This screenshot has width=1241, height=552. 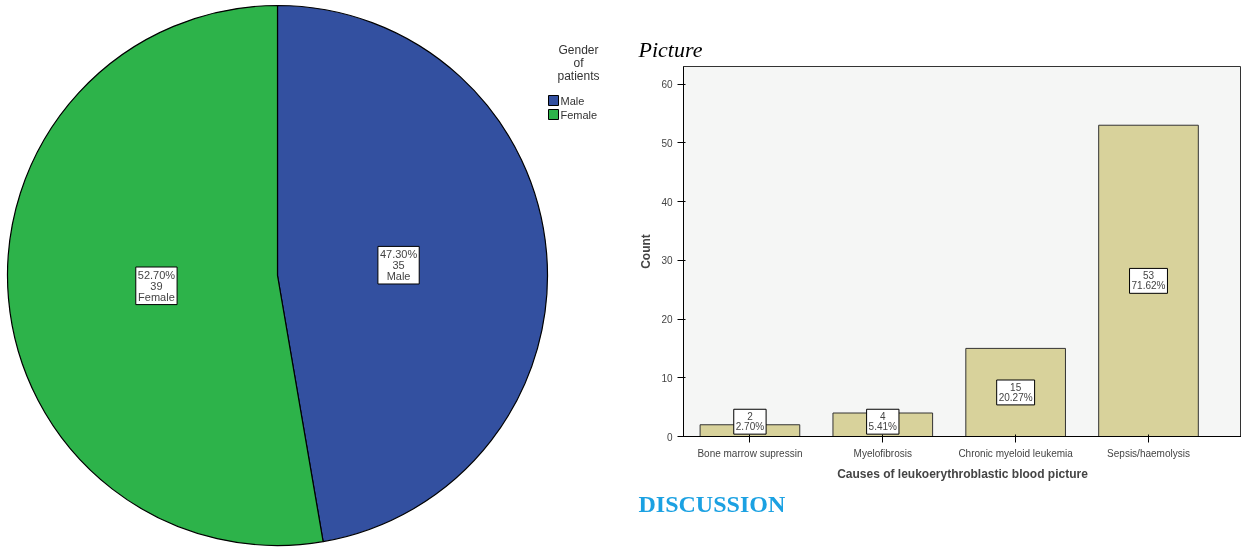 I want to click on data-label: 53 71.62%, so click(x=1148, y=281).